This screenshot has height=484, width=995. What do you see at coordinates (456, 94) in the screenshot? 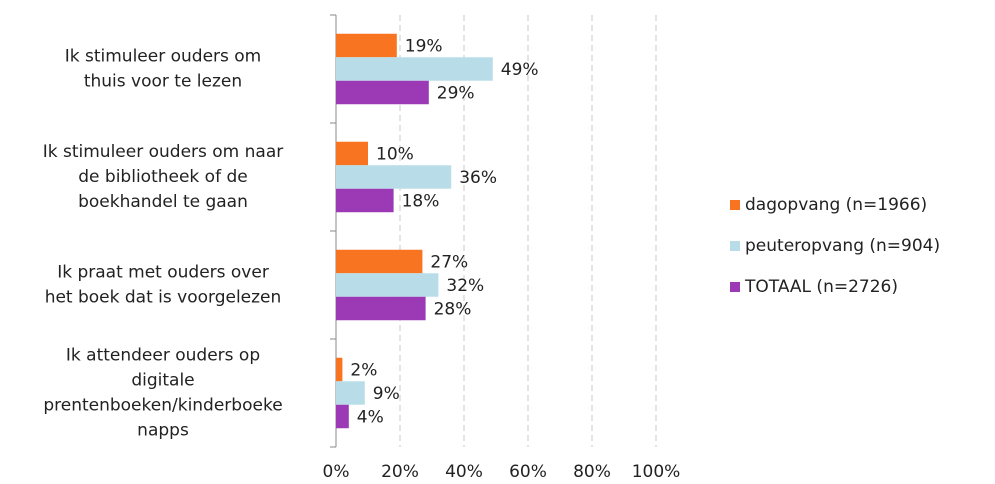
I see `value-label: 29%` at bounding box center [456, 94].